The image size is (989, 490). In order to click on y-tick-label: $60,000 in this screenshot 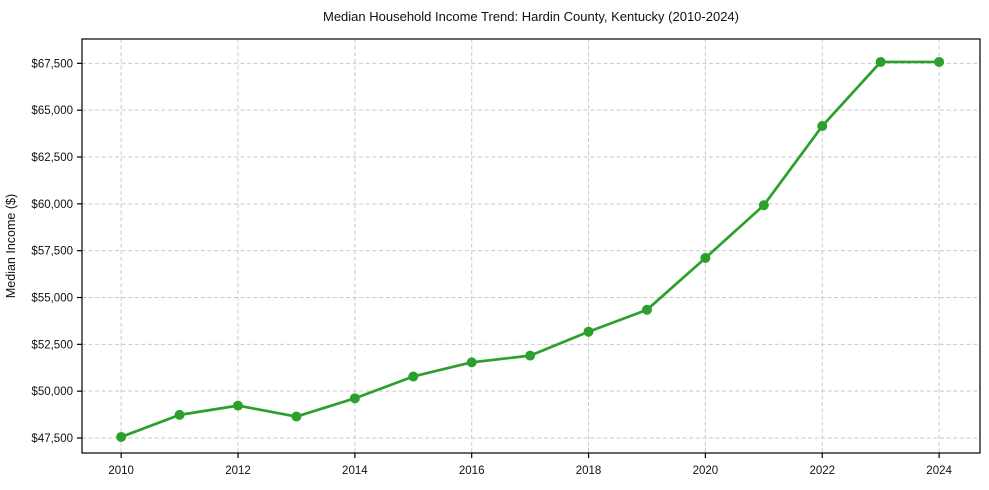, I will do `click(52, 205)`.